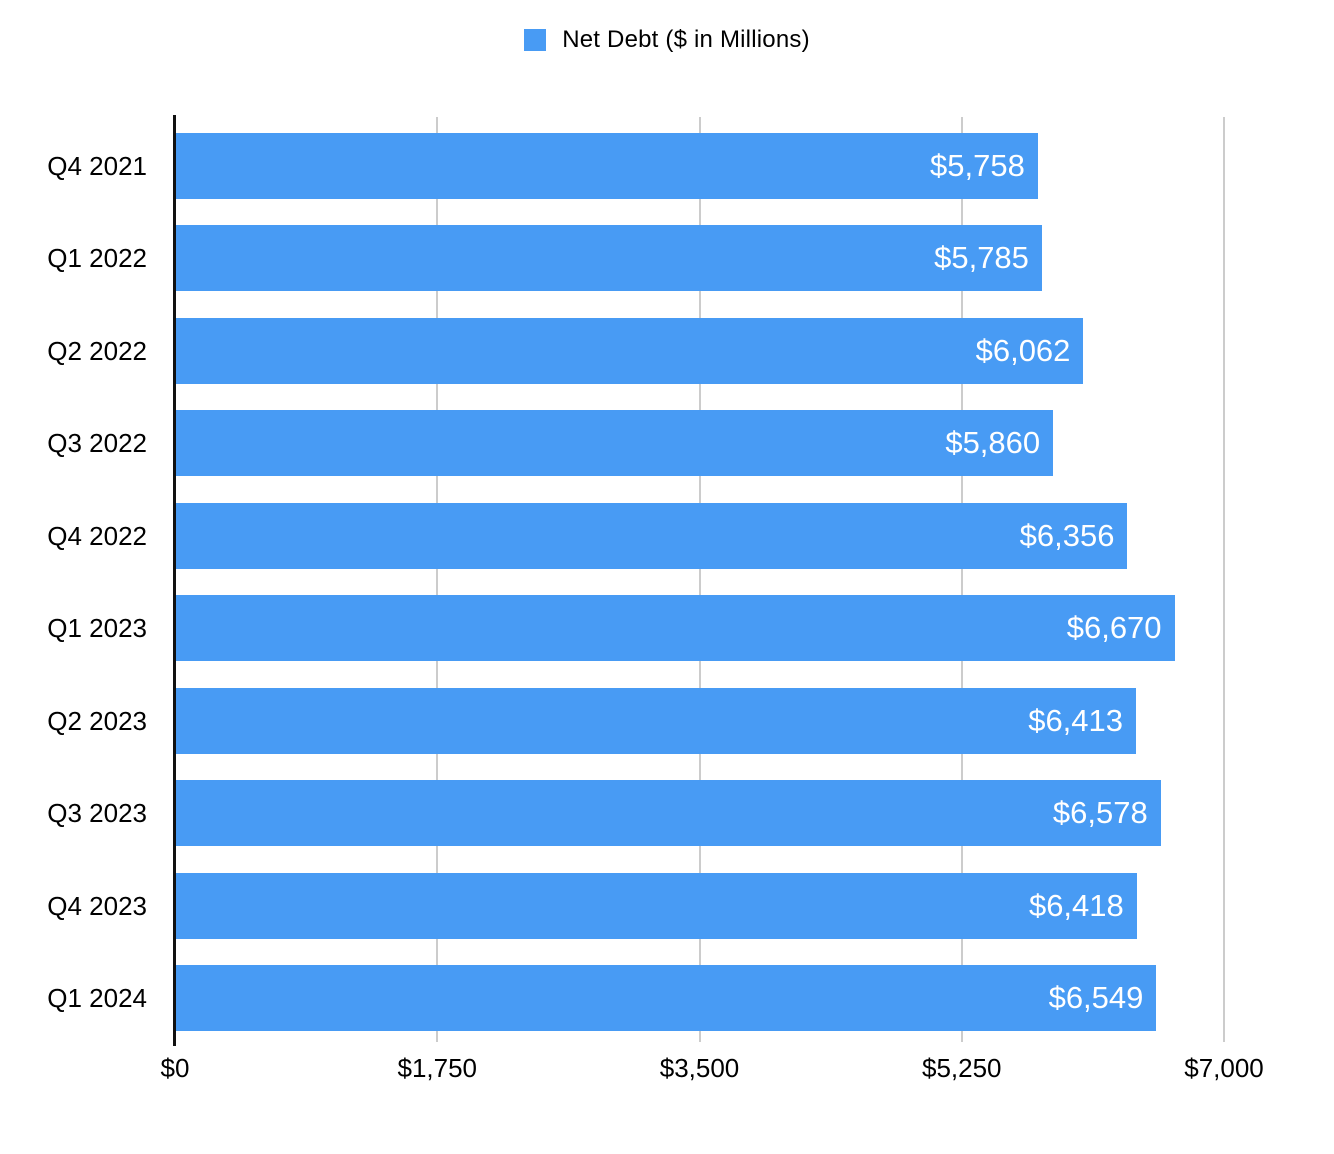  What do you see at coordinates (97, 350) in the screenshot?
I see `category-label: Q2 2022` at bounding box center [97, 350].